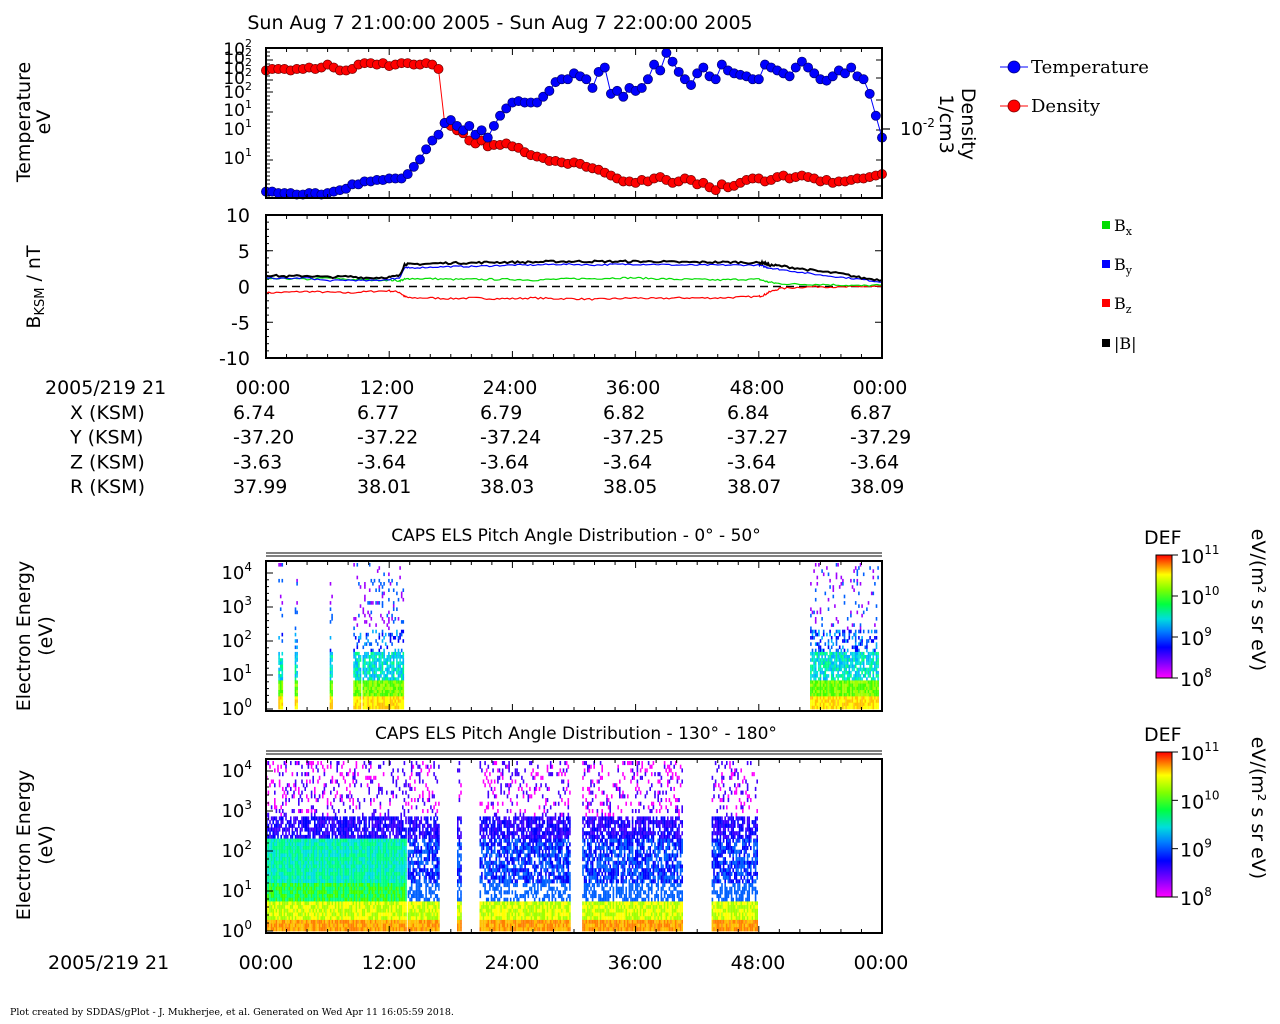 This screenshot has height=1024, width=1280. What do you see at coordinates (237, 67) in the screenshot?
I see `temperature-tick-label: 102` at bounding box center [237, 67].